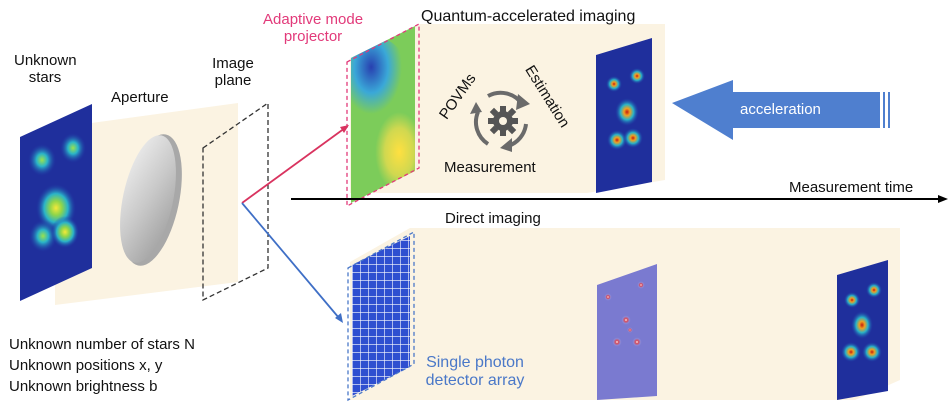  What do you see at coordinates (475, 372) in the screenshot?
I see `single-photon-detector-label: Single photon detector array` at bounding box center [475, 372].